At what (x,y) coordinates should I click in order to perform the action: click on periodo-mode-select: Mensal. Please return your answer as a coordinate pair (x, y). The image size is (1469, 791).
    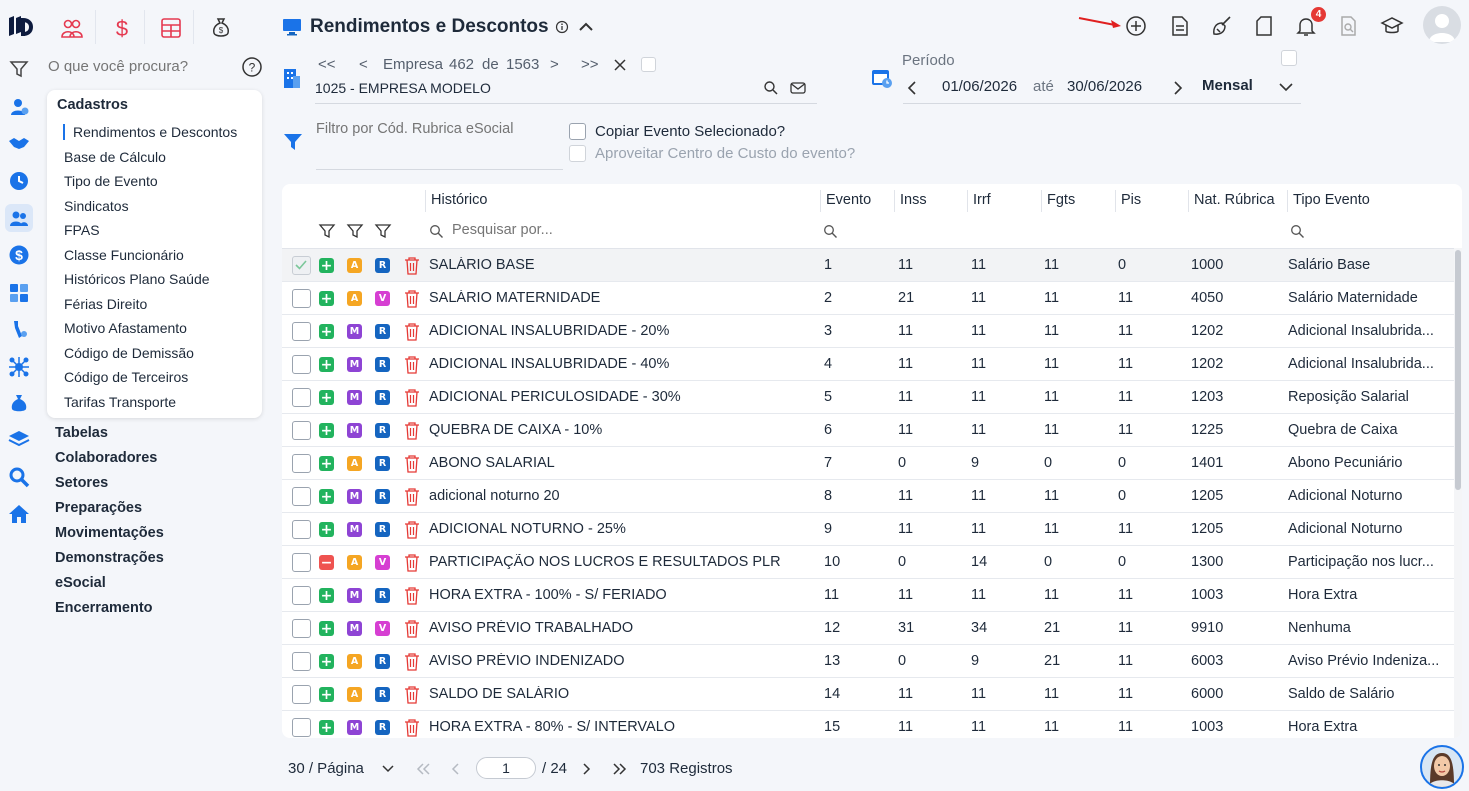
    Looking at the image, I should click on (1227, 85).